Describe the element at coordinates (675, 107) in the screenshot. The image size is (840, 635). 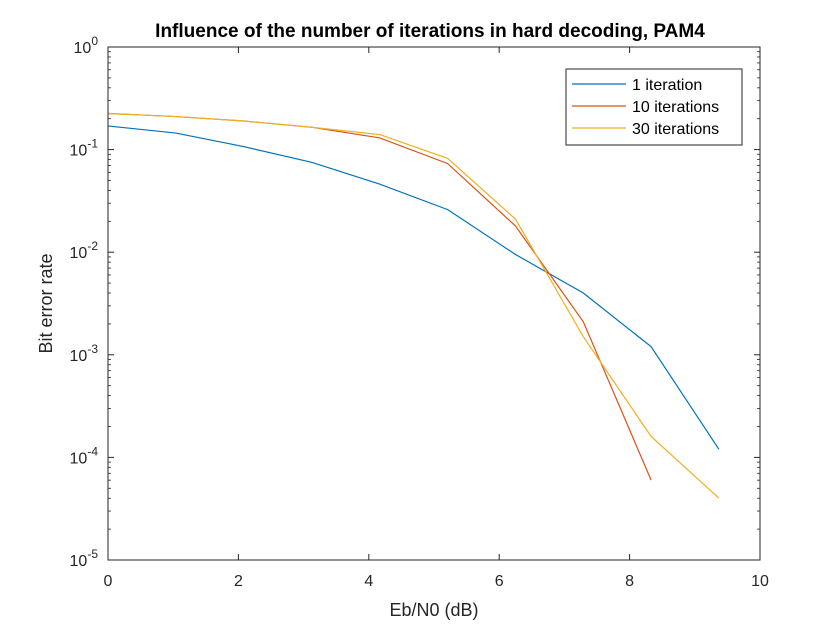
I see `legend-label: 10 iterations` at that location.